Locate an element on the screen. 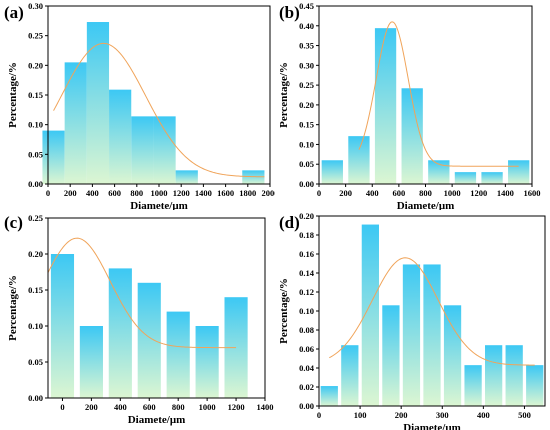 The width and height of the screenshot is (550, 430). y-tick-label: 0.45 is located at coordinates (306, 6).